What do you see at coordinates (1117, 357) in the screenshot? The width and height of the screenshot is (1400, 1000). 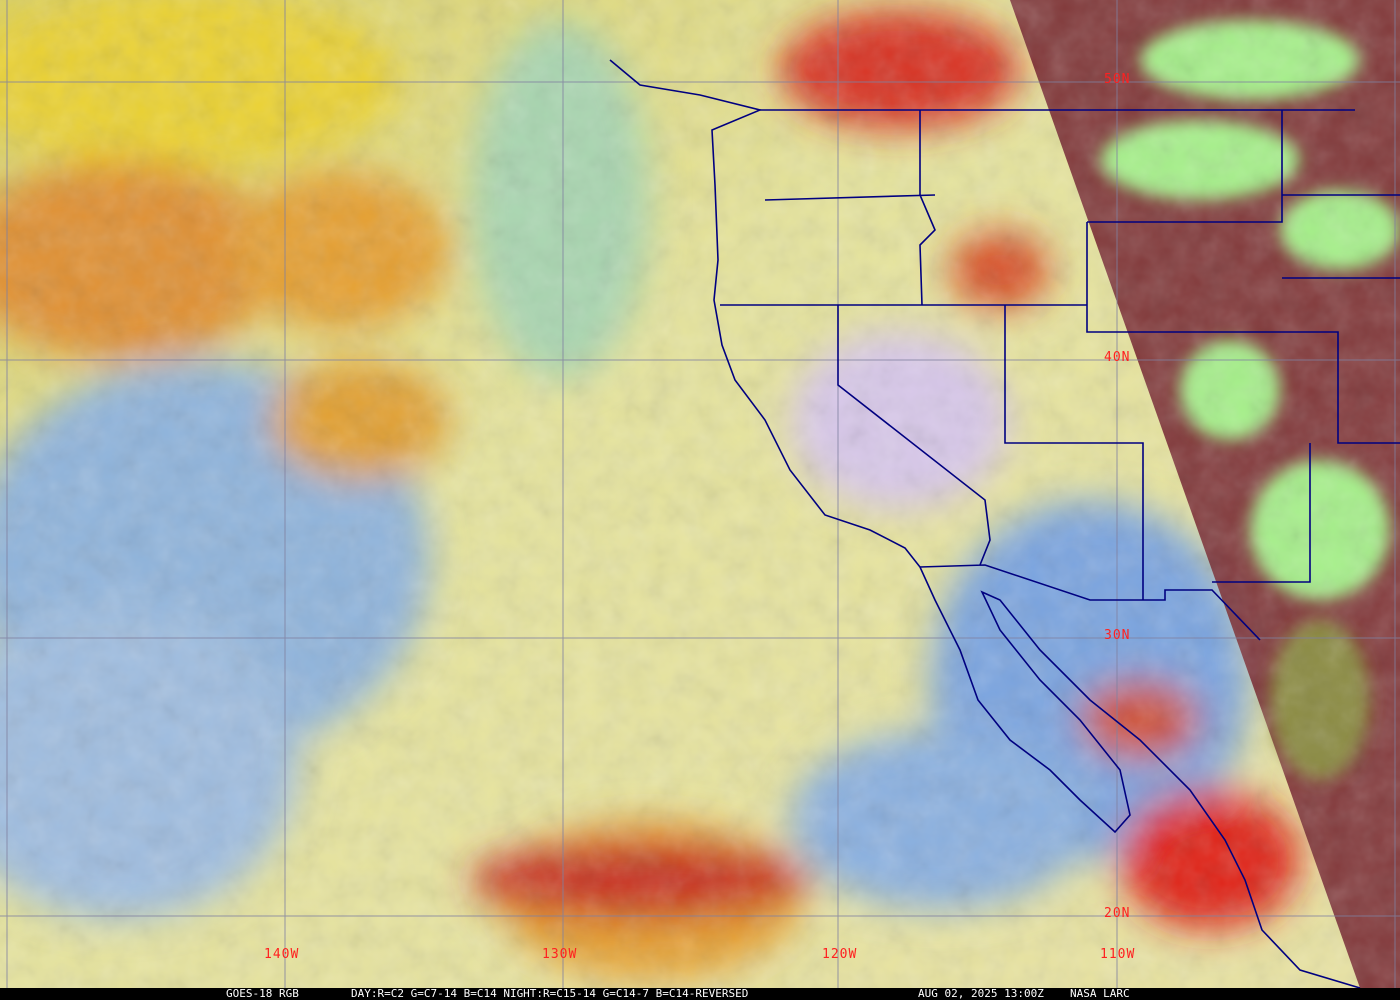 I see `lat-label-40n: 40N` at bounding box center [1117, 357].